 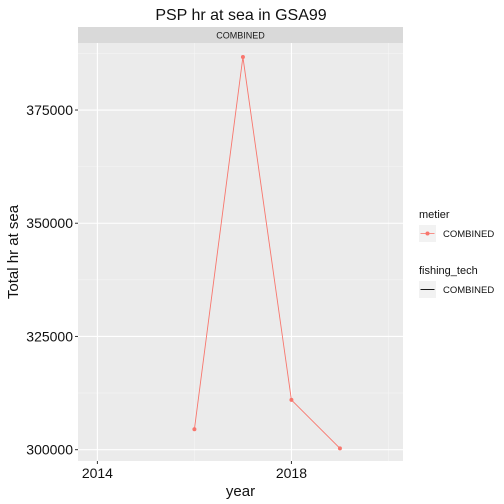 I want to click on legend-metier-title: metier, so click(x=434, y=215).